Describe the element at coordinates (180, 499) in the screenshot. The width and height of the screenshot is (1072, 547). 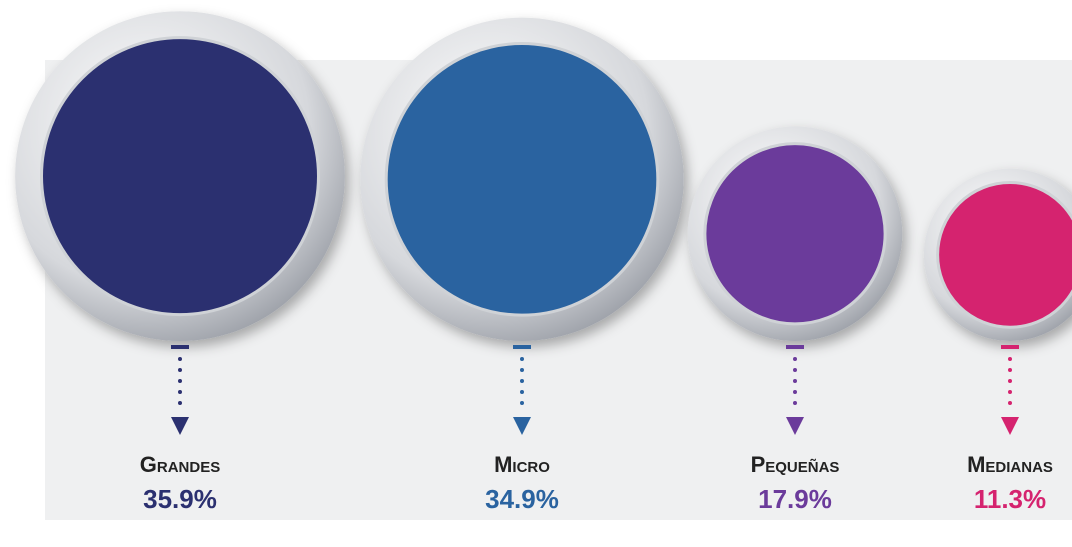
I see `value-label: 35.9%` at that location.